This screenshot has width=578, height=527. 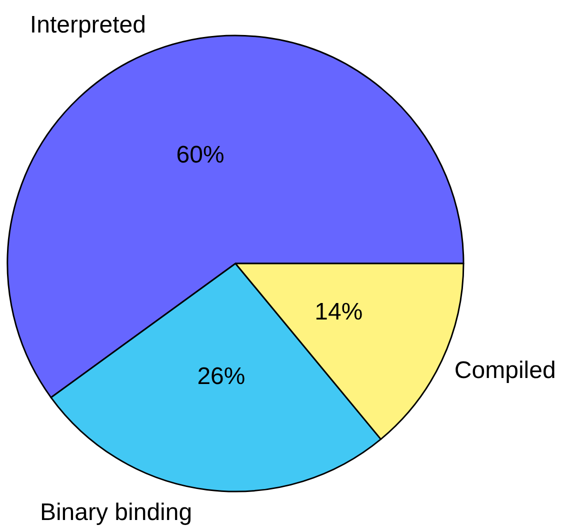 What do you see at coordinates (505, 370) in the screenshot?
I see `slice-label: Compiled` at bounding box center [505, 370].